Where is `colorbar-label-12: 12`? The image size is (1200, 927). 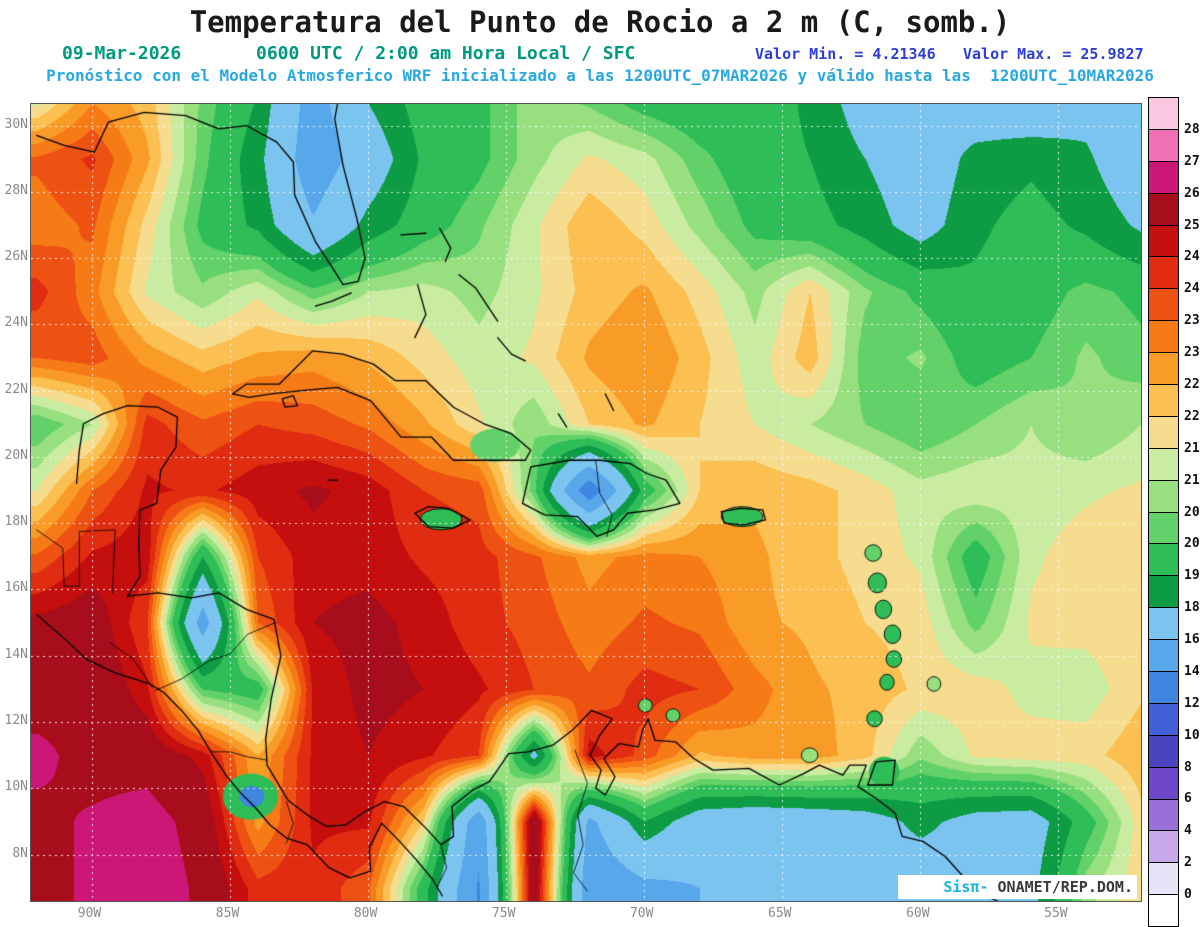
colorbar-label-12: 12 is located at coordinates (1192, 703).